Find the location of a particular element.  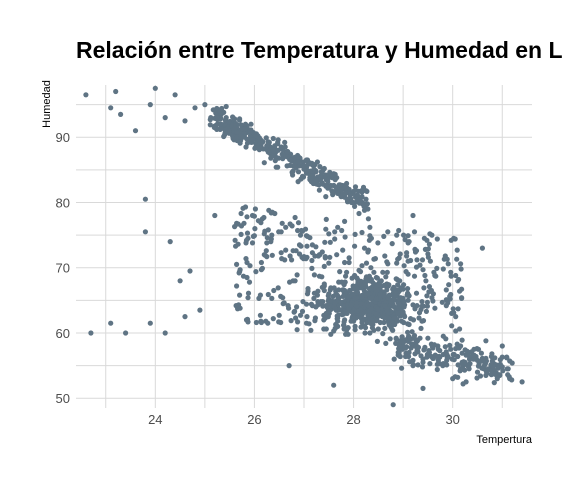

x-tick-label: 26 is located at coordinates (254, 419).